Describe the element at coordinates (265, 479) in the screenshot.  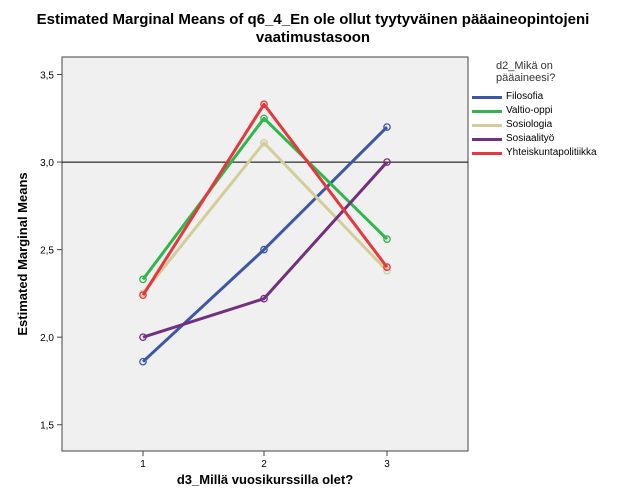
I see `x-axis-label: d3_Millä vuosikurssilla olet?` at that location.